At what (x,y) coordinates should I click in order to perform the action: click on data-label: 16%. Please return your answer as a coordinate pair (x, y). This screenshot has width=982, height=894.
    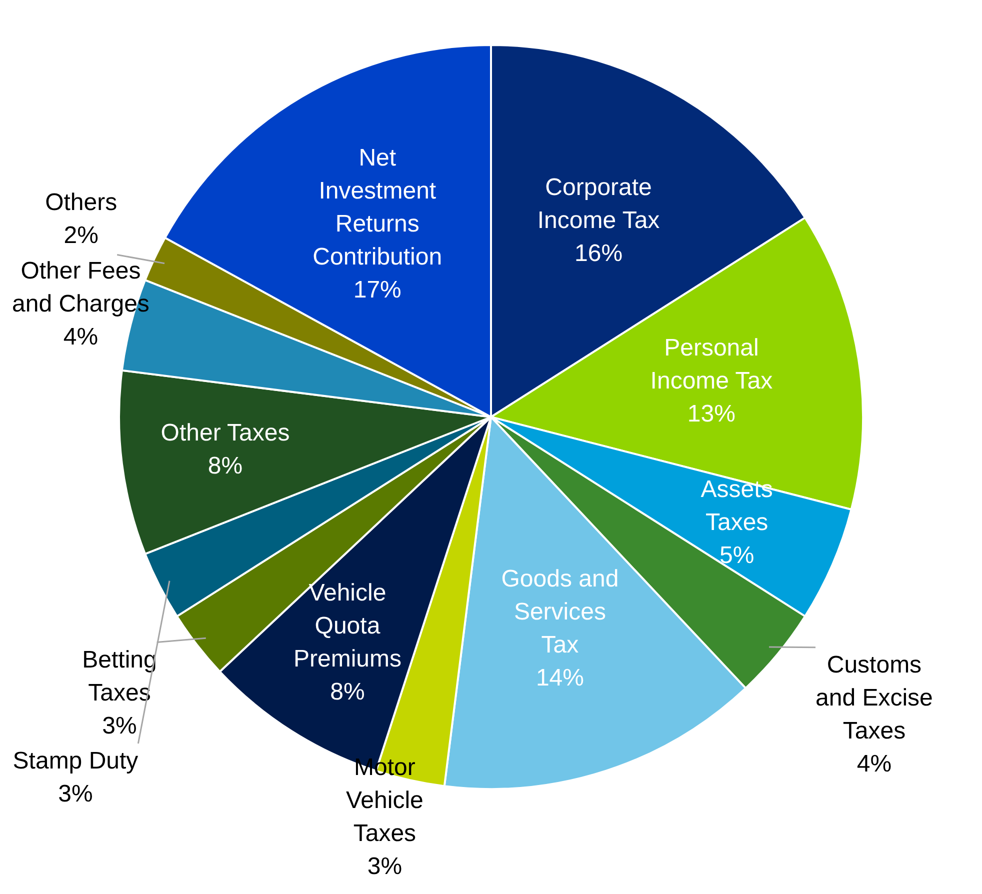
    Looking at the image, I should click on (598, 254).